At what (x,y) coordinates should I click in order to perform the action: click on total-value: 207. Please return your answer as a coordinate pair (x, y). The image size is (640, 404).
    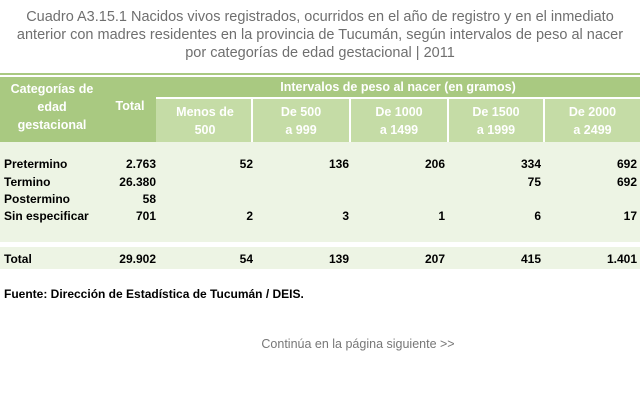
    Looking at the image, I should click on (434, 259).